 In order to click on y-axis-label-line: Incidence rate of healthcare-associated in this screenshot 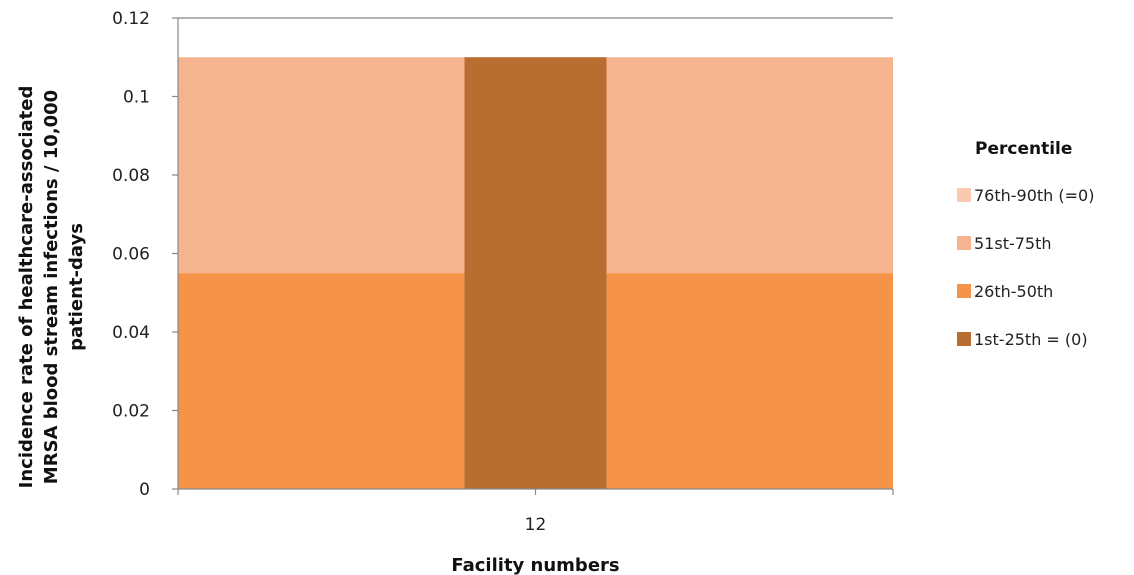, I will do `click(26, 287)`.